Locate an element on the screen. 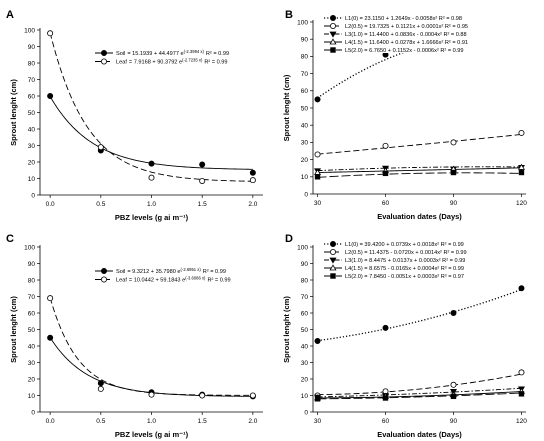 The image size is (544, 441). y-tick-label: 20 is located at coordinates (305, 379).